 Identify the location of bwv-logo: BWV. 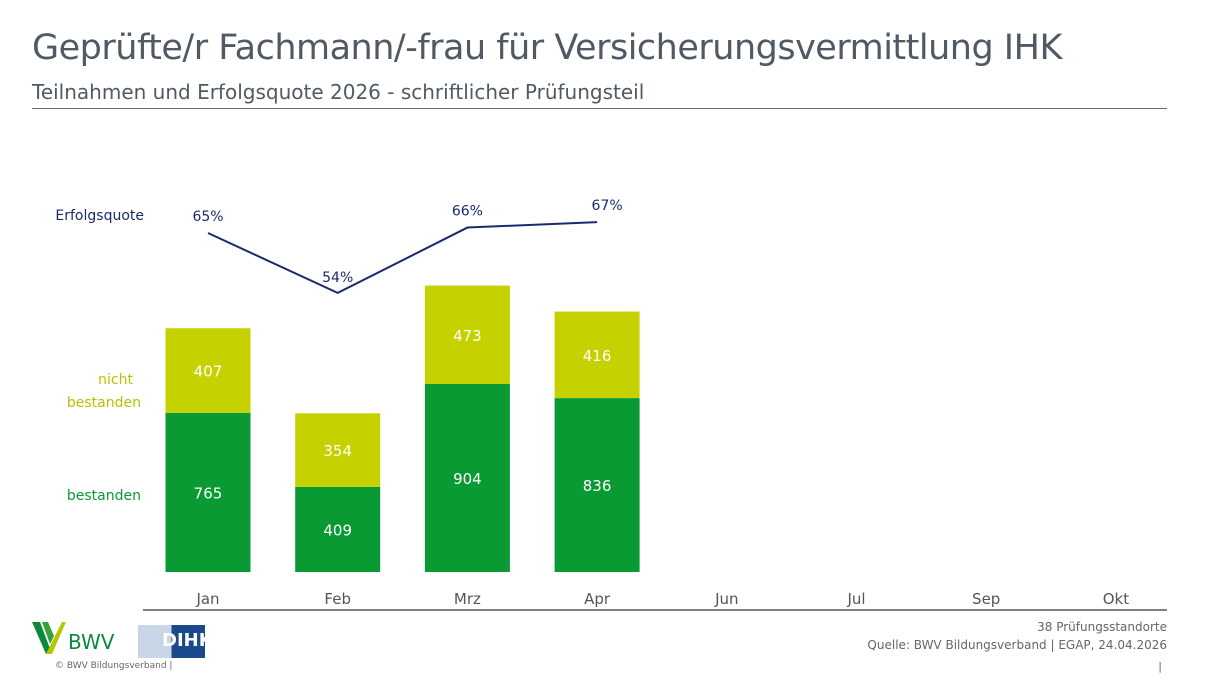
(73, 641).